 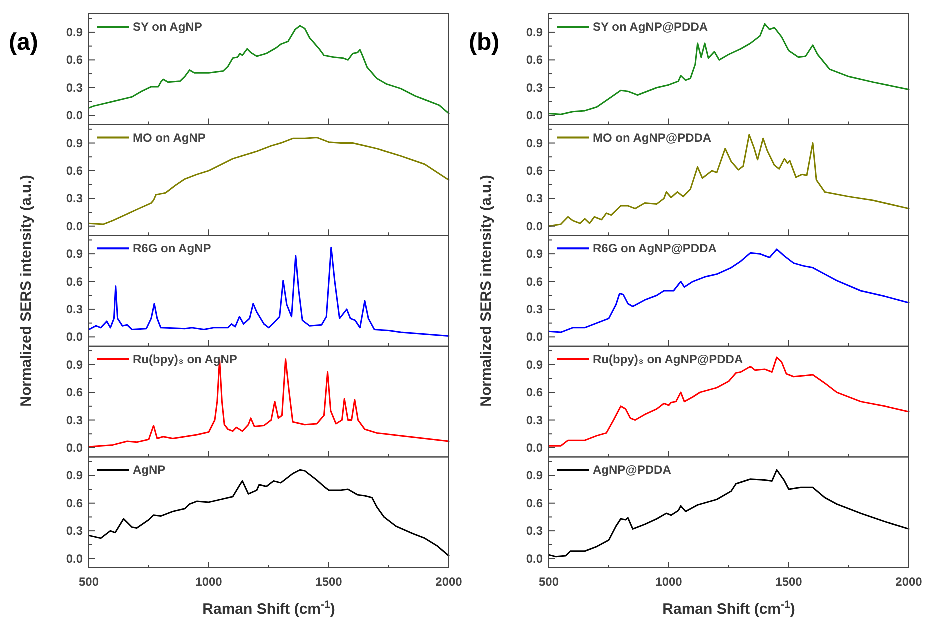 What do you see at coordinates (149, 470) in the screenshot?
I see `legend-label: AgNP` at bounding box center [149, 470].